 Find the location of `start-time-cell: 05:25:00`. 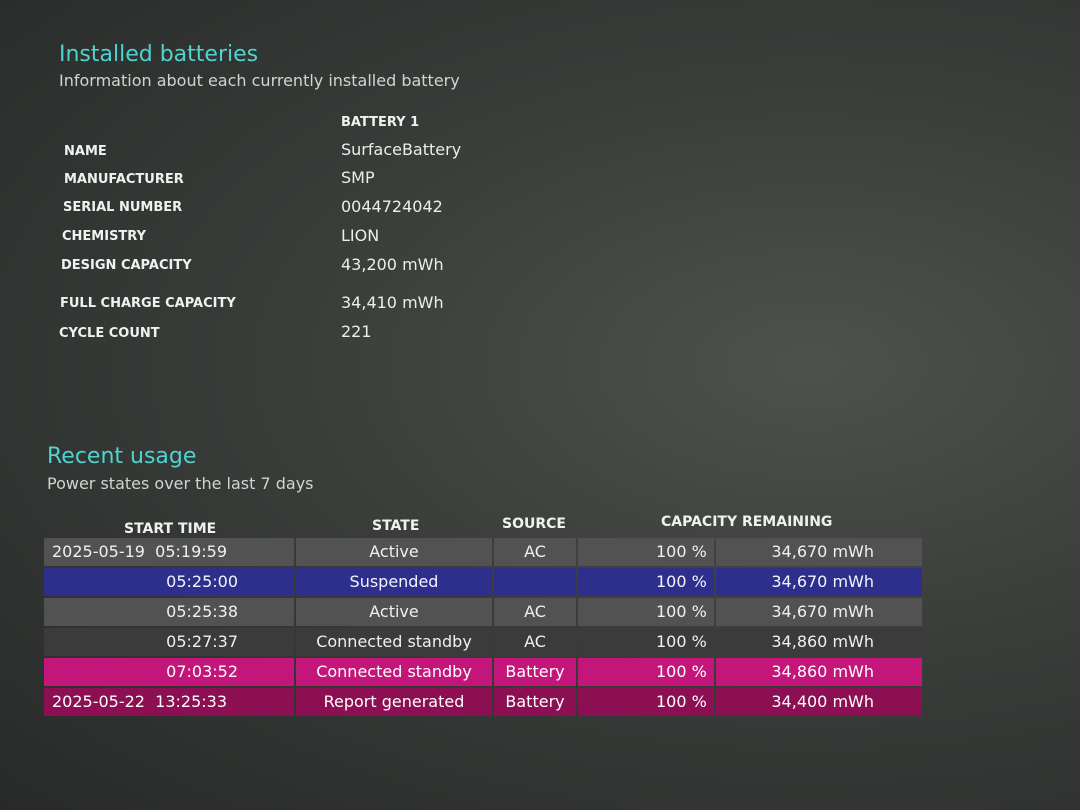

start-time-cell: 05:25:00 is located at coordinates (169, 582).